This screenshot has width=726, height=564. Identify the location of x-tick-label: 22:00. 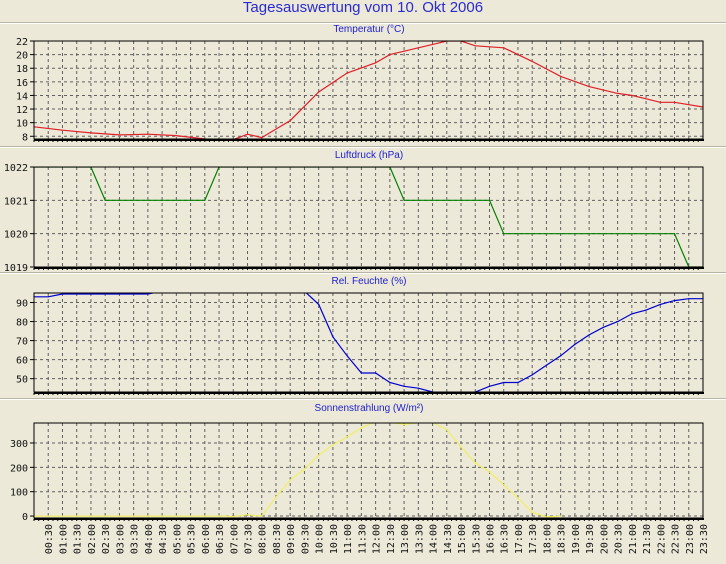
(661, 539).